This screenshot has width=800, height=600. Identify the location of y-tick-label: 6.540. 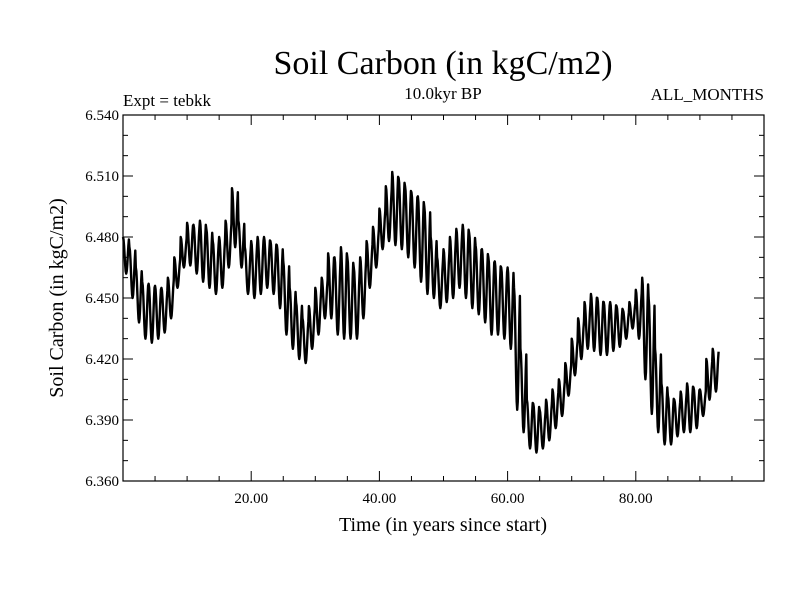
(102, 116).